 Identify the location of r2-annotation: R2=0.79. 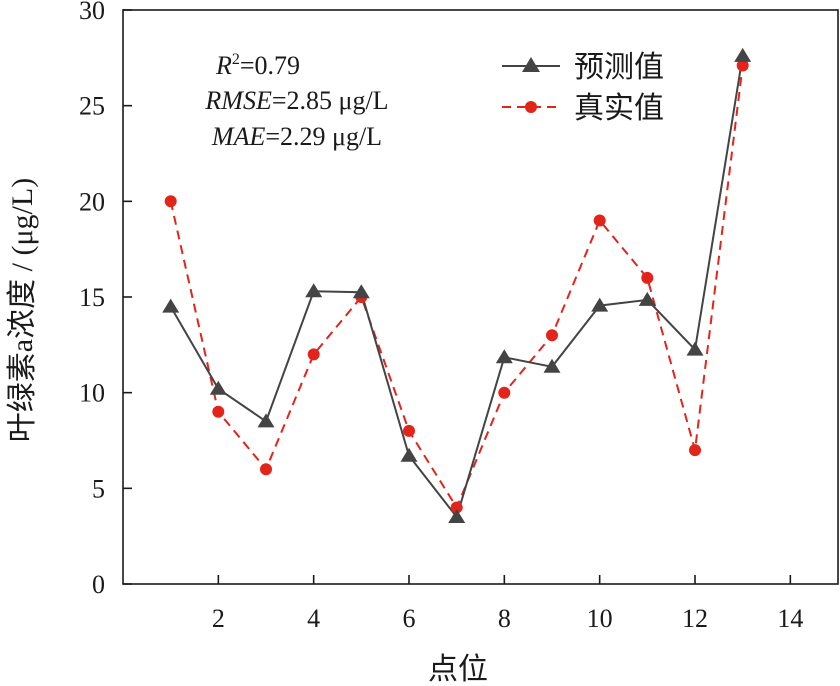
(257, 65).